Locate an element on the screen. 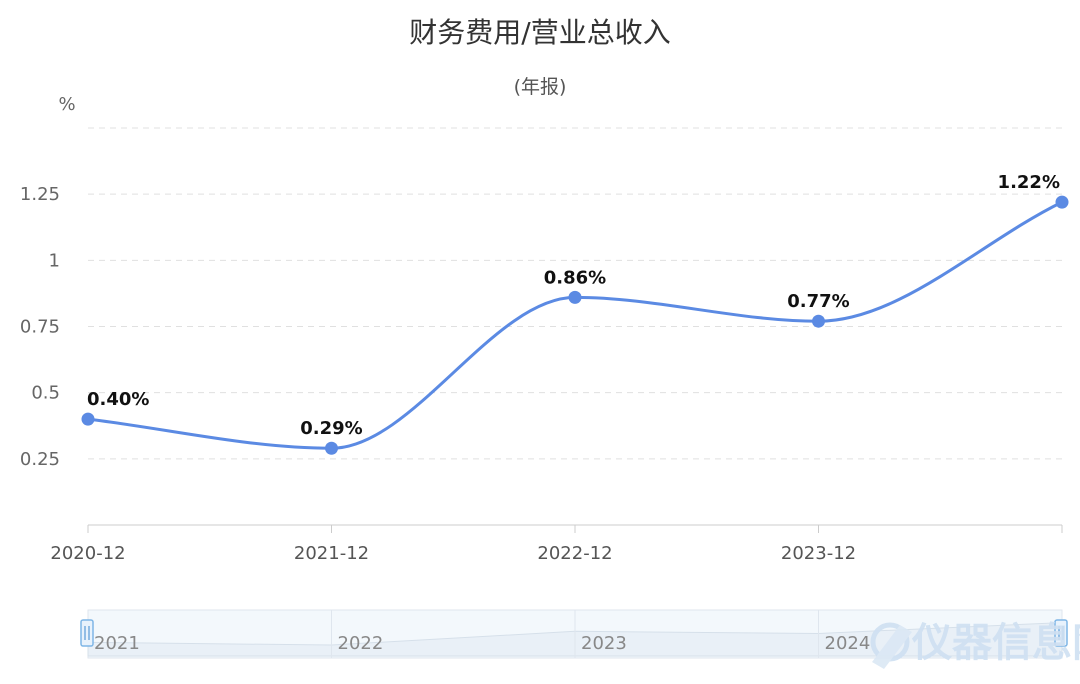  watermark-text: 仪器信息网 is located at coordinates (995, 643).